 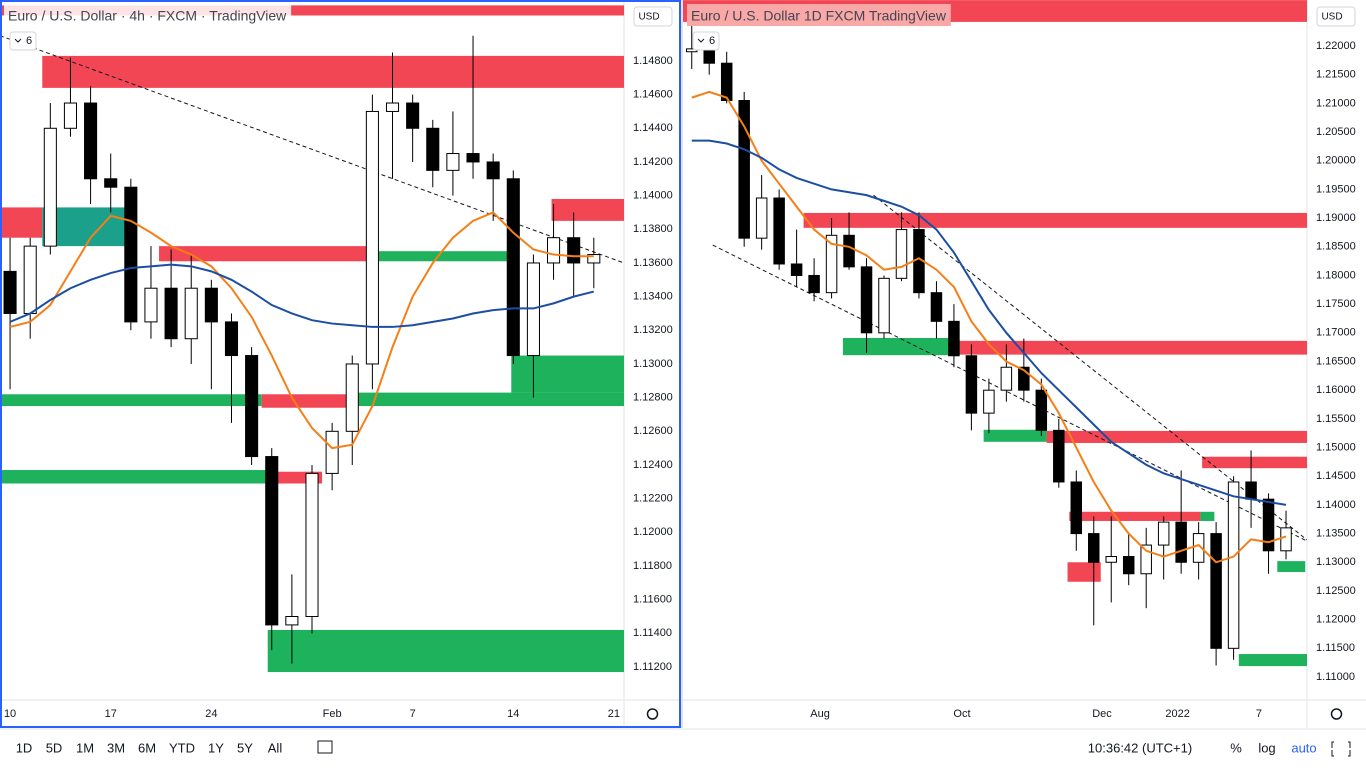 What do you see at coordinates (1336, 161) in the screenshot?
I see `y-tick-label: 1.20000` at bounding box center [1336, 161].